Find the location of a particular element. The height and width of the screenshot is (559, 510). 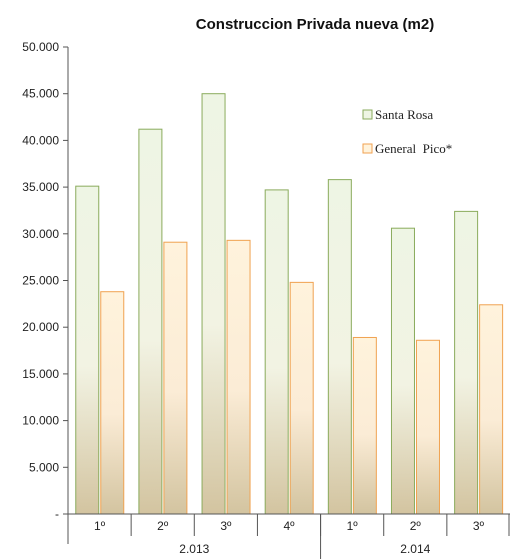

y-tick-label: 50.000 is located at coordinates (40, 47).